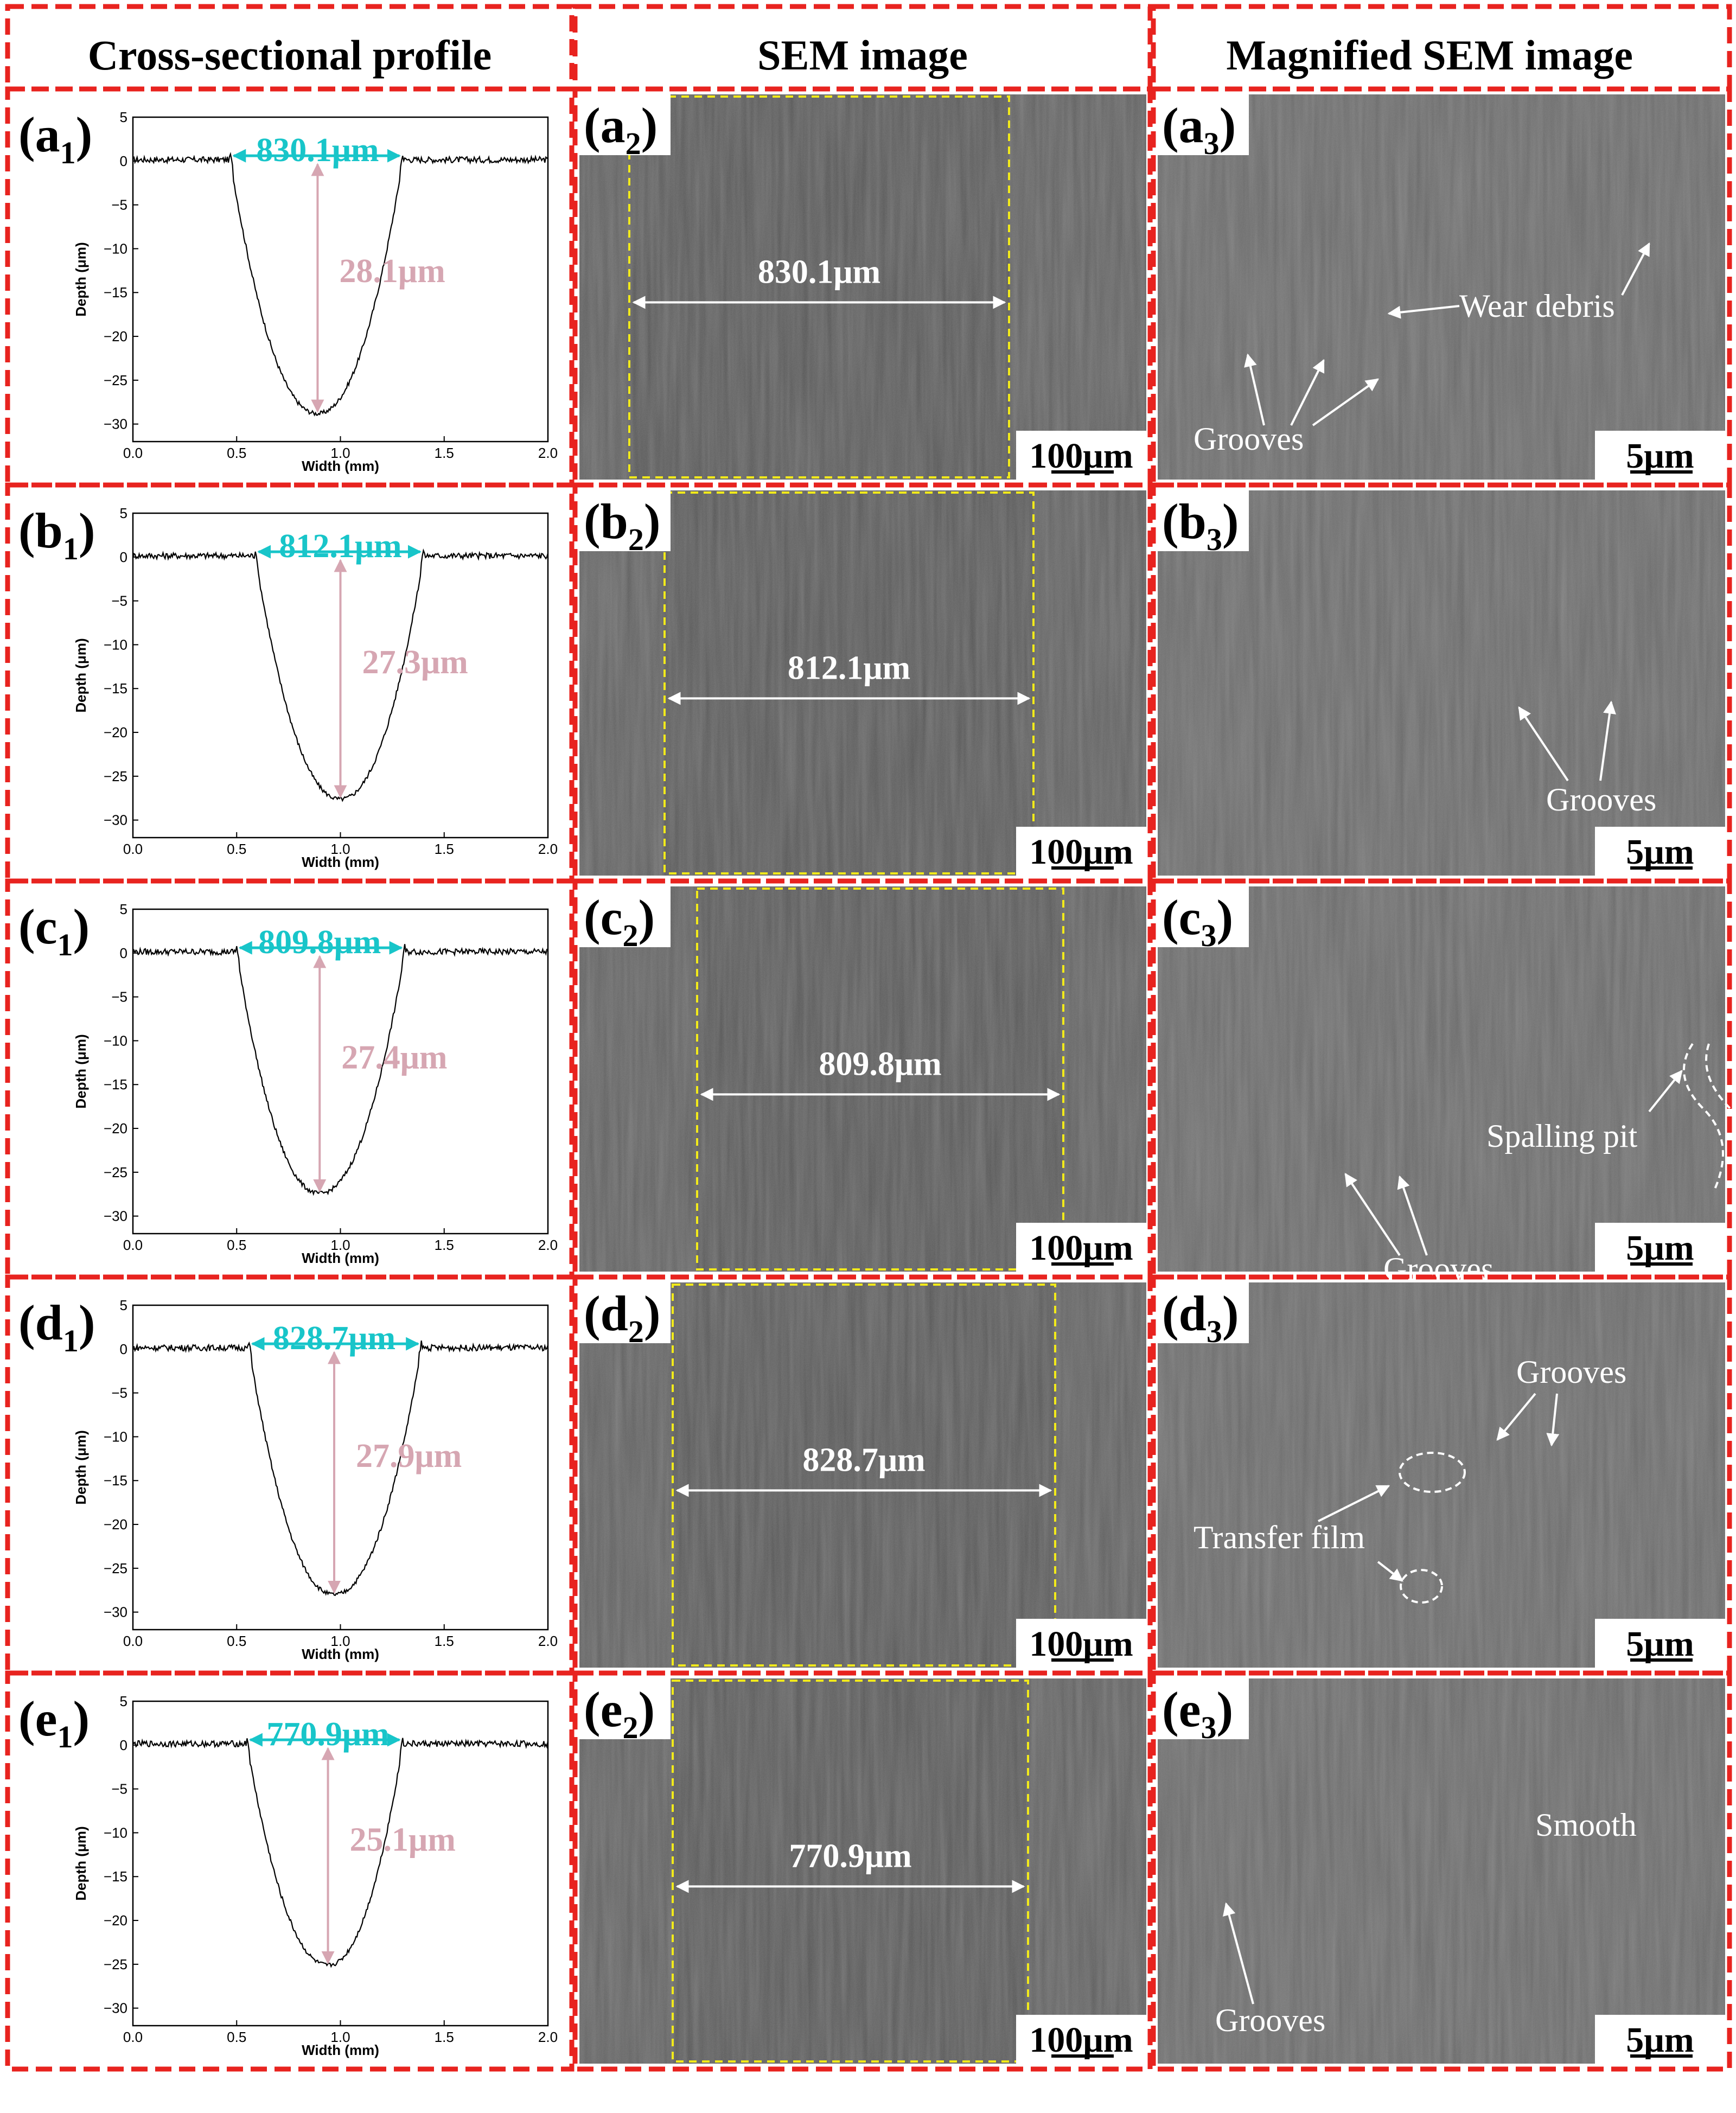 The width and height of the screenshot is (1736, 2113). Describe the element at coordinates (849, 682) in the screenshot. I see `wear-track-outline` at that location.